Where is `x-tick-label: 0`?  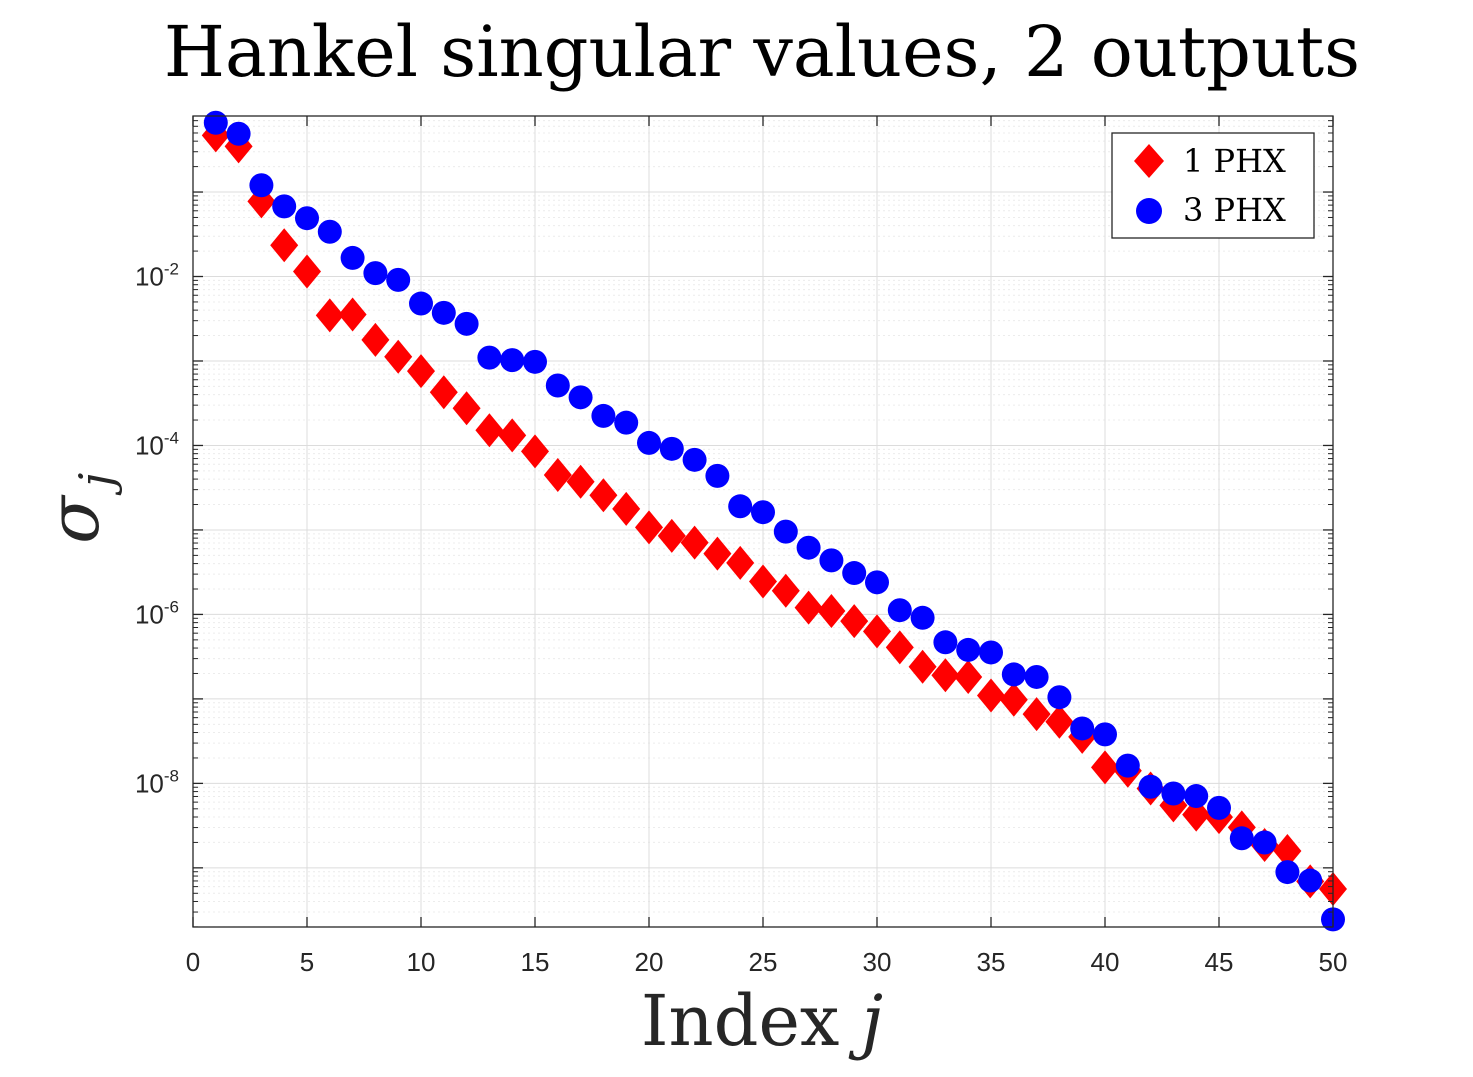 x-tick-label: 0 is located at coordinates (193, 962).